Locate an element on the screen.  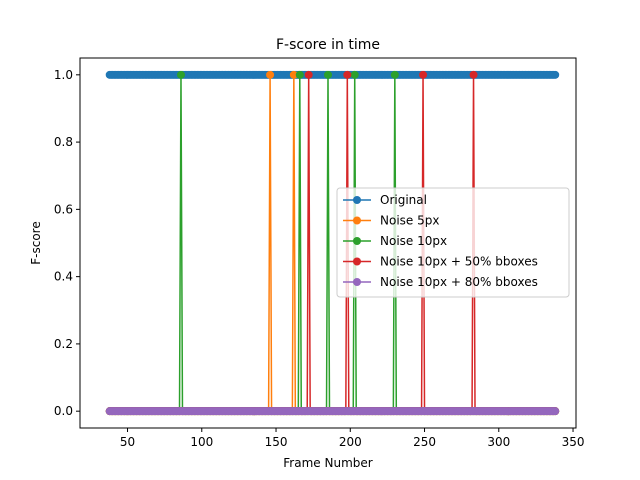
legend-label: Noise 10px + 80% bboxes is located at coordinates (459, 282).